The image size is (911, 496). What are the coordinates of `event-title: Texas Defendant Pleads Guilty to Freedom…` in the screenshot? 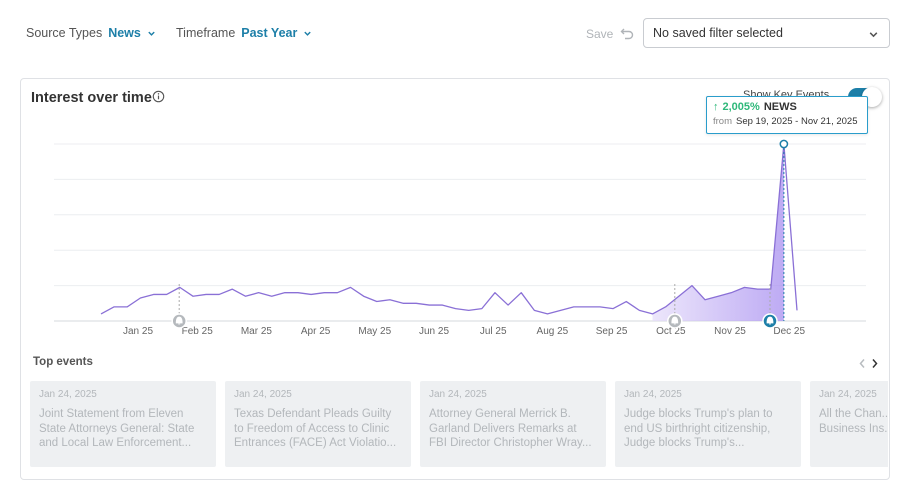 It's located at (315, 428).